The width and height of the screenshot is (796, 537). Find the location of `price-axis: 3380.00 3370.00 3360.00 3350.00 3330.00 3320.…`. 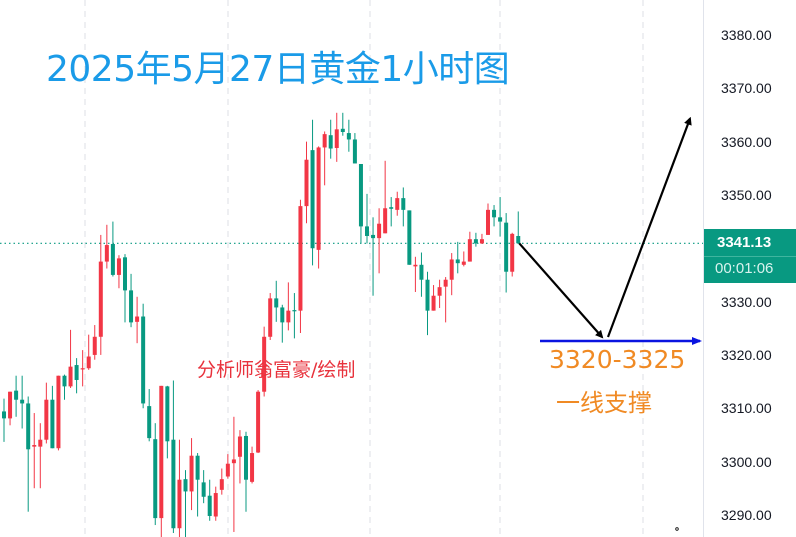

price-axis: 3380.00 3370.00 3360.00 3350.00 3330.00 3320.… is located at coordinates (749, 268).